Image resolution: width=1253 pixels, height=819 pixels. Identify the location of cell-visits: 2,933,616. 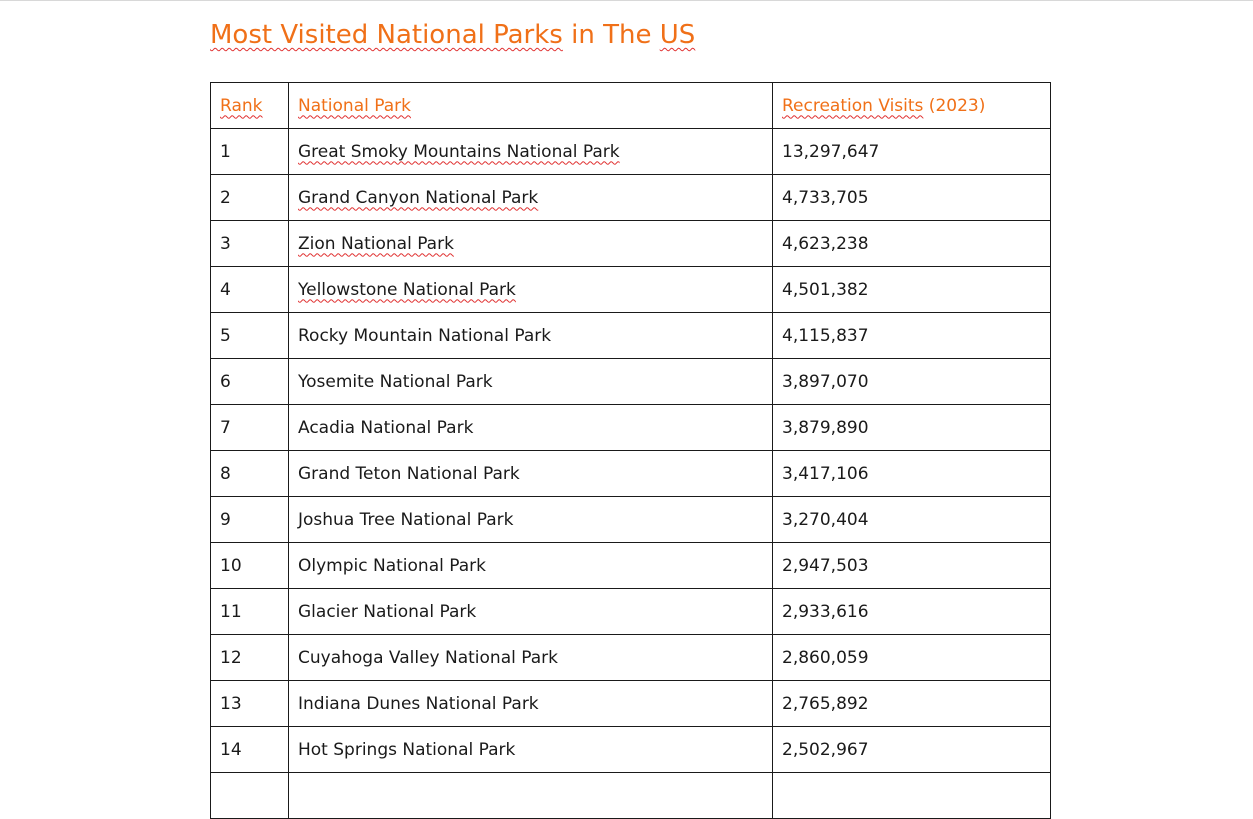
(911, 611).